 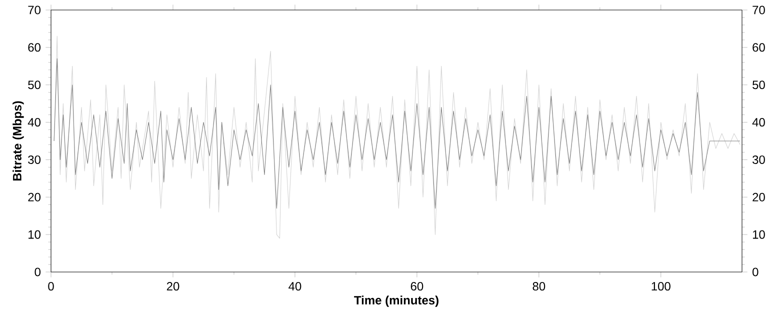 What do you see at coordinates (34, 47) in the screenshot?
I see `y-tick-label: 60` at bounding box center [34, 47].